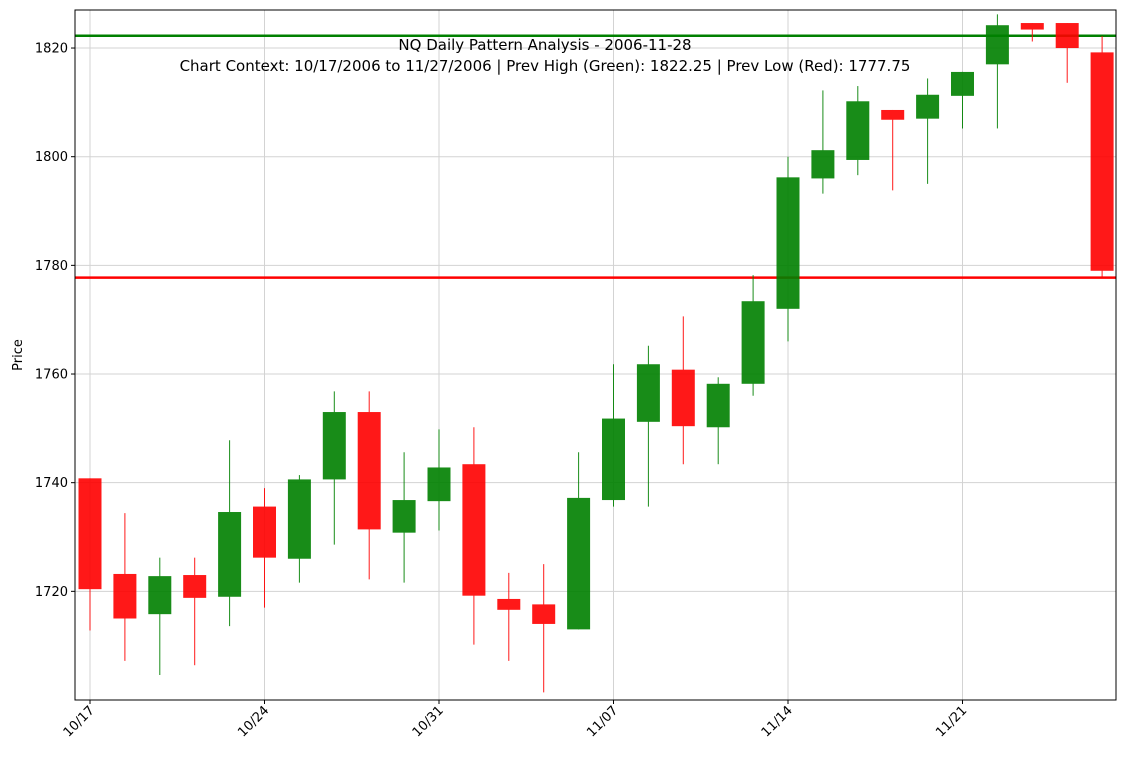  What do you see at coordinates (51, 157) in the screenshot?
I see `y-tick-label: 1800` at bounding box center [51, 157].